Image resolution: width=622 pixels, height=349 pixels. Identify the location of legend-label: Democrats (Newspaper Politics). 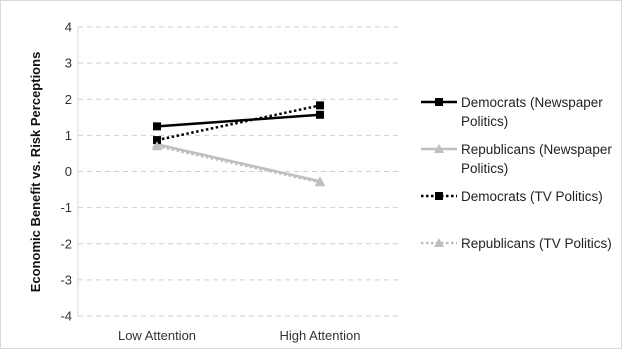
(532, 112).